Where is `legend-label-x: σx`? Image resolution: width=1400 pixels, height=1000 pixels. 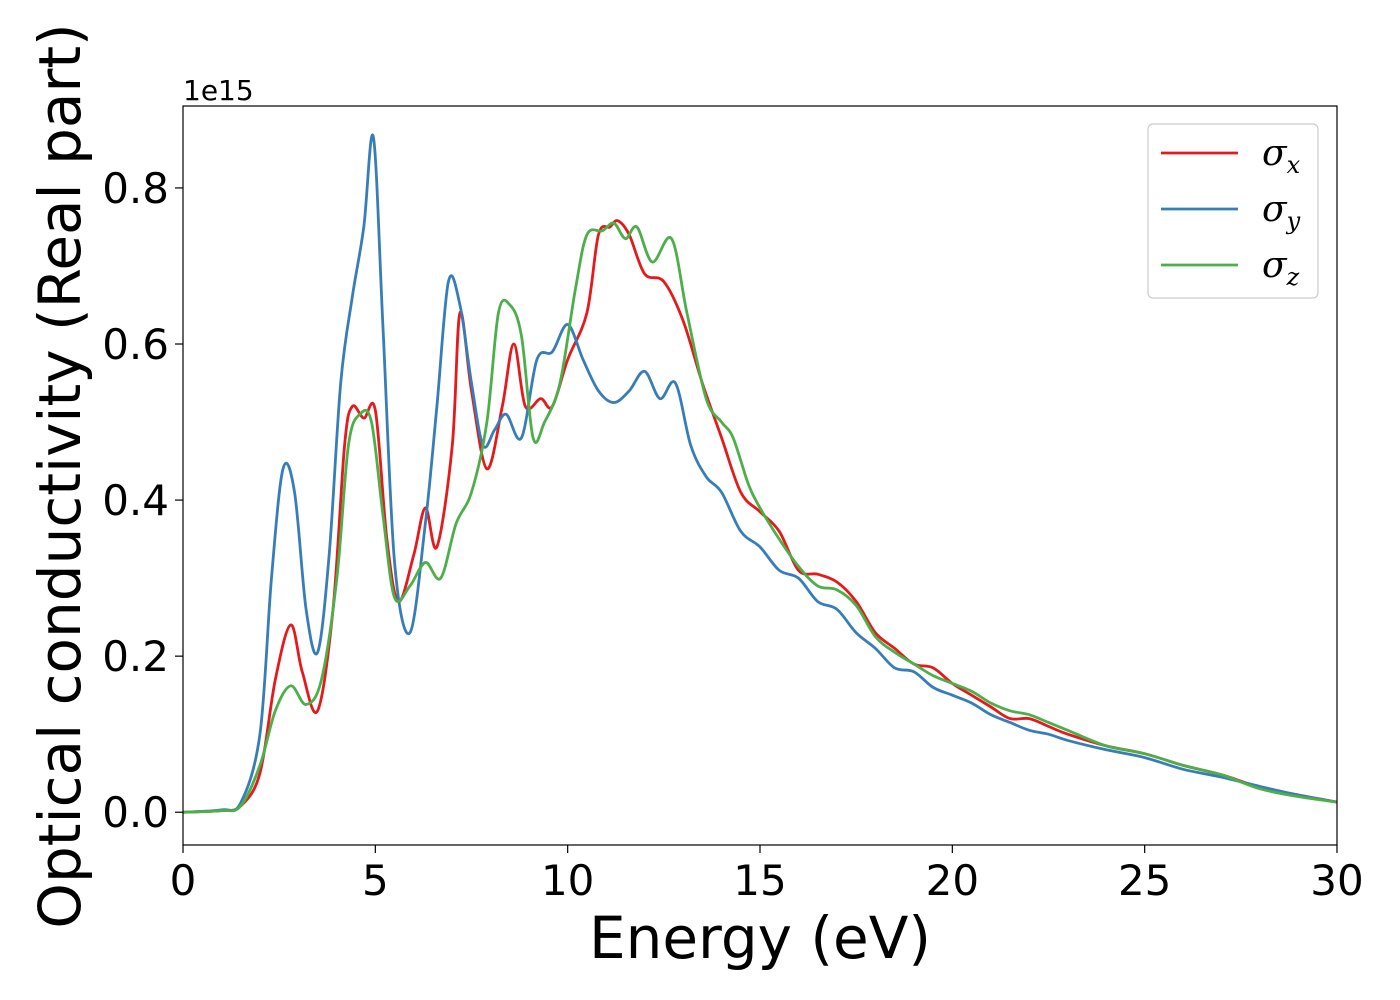 legend-label-x: σx is located at coordinates (1281, 156).